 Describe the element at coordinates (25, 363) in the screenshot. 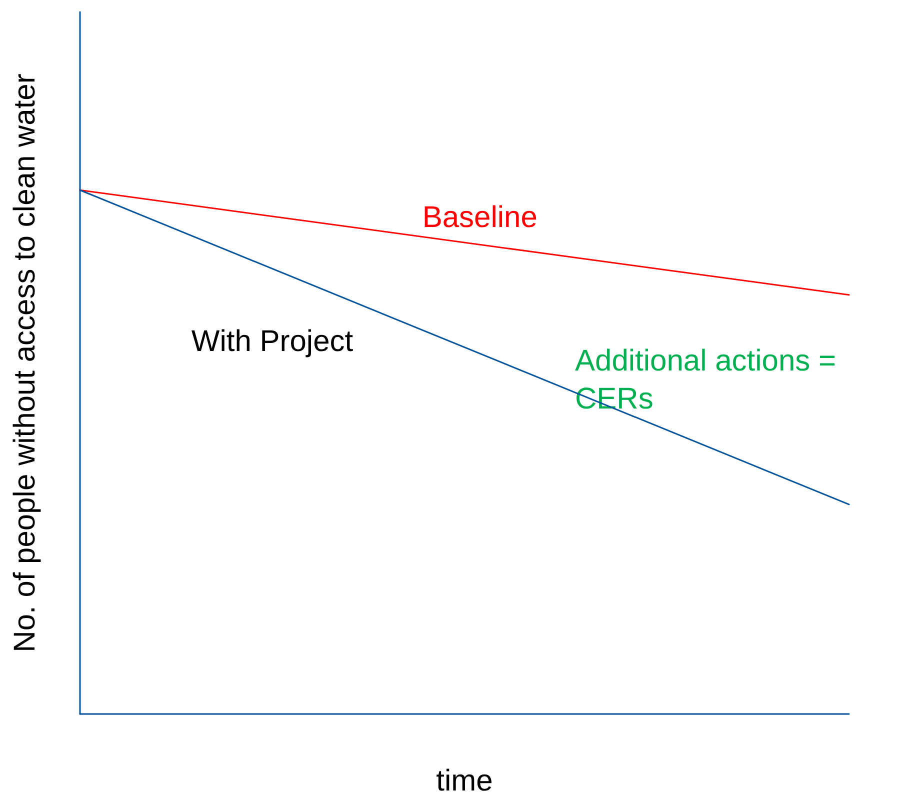

I see `y-axis-title: No. of people without access to clean water` at that location.